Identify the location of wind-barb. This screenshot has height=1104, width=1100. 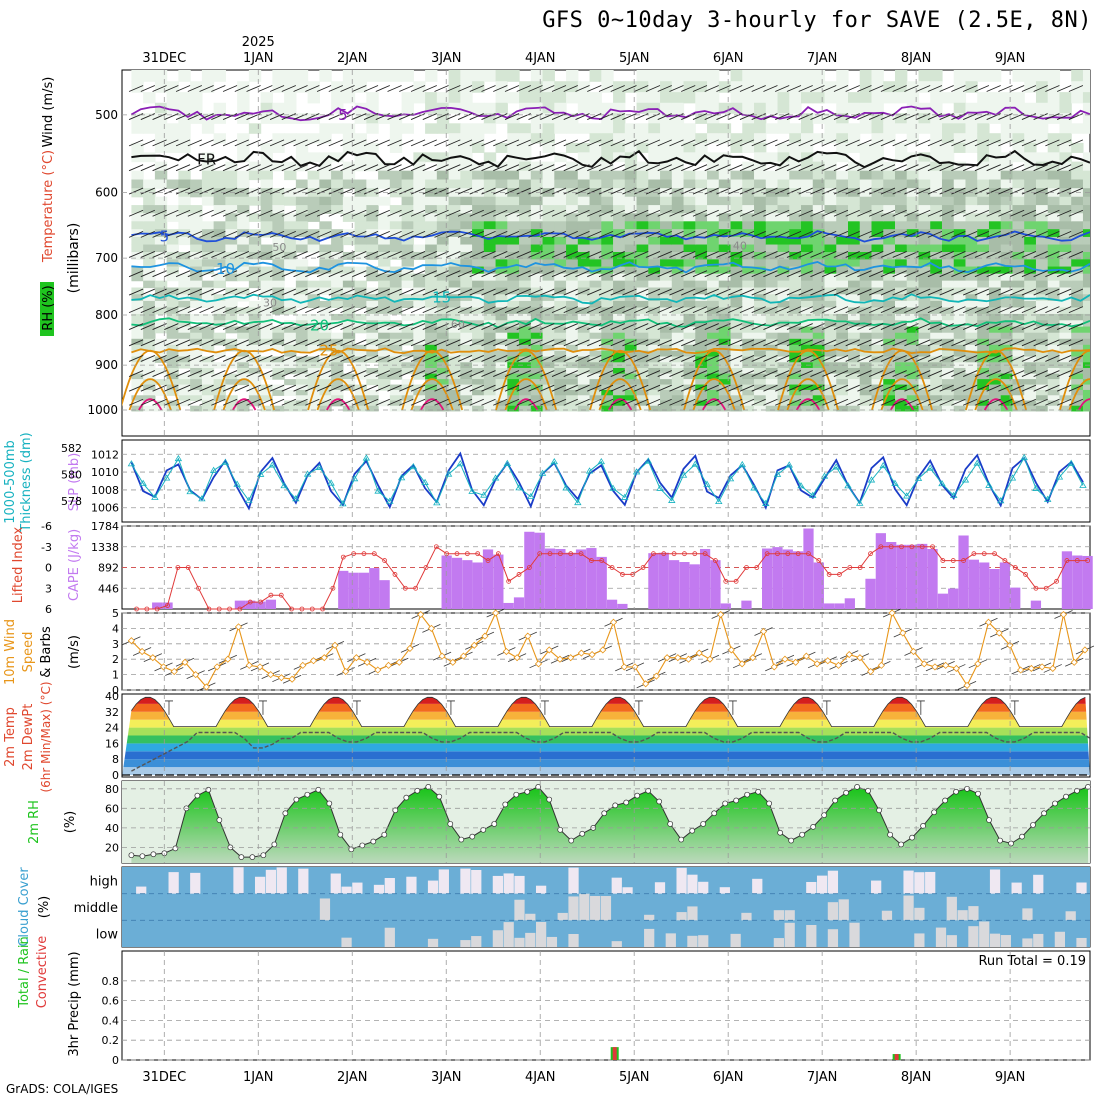
(641, 117).